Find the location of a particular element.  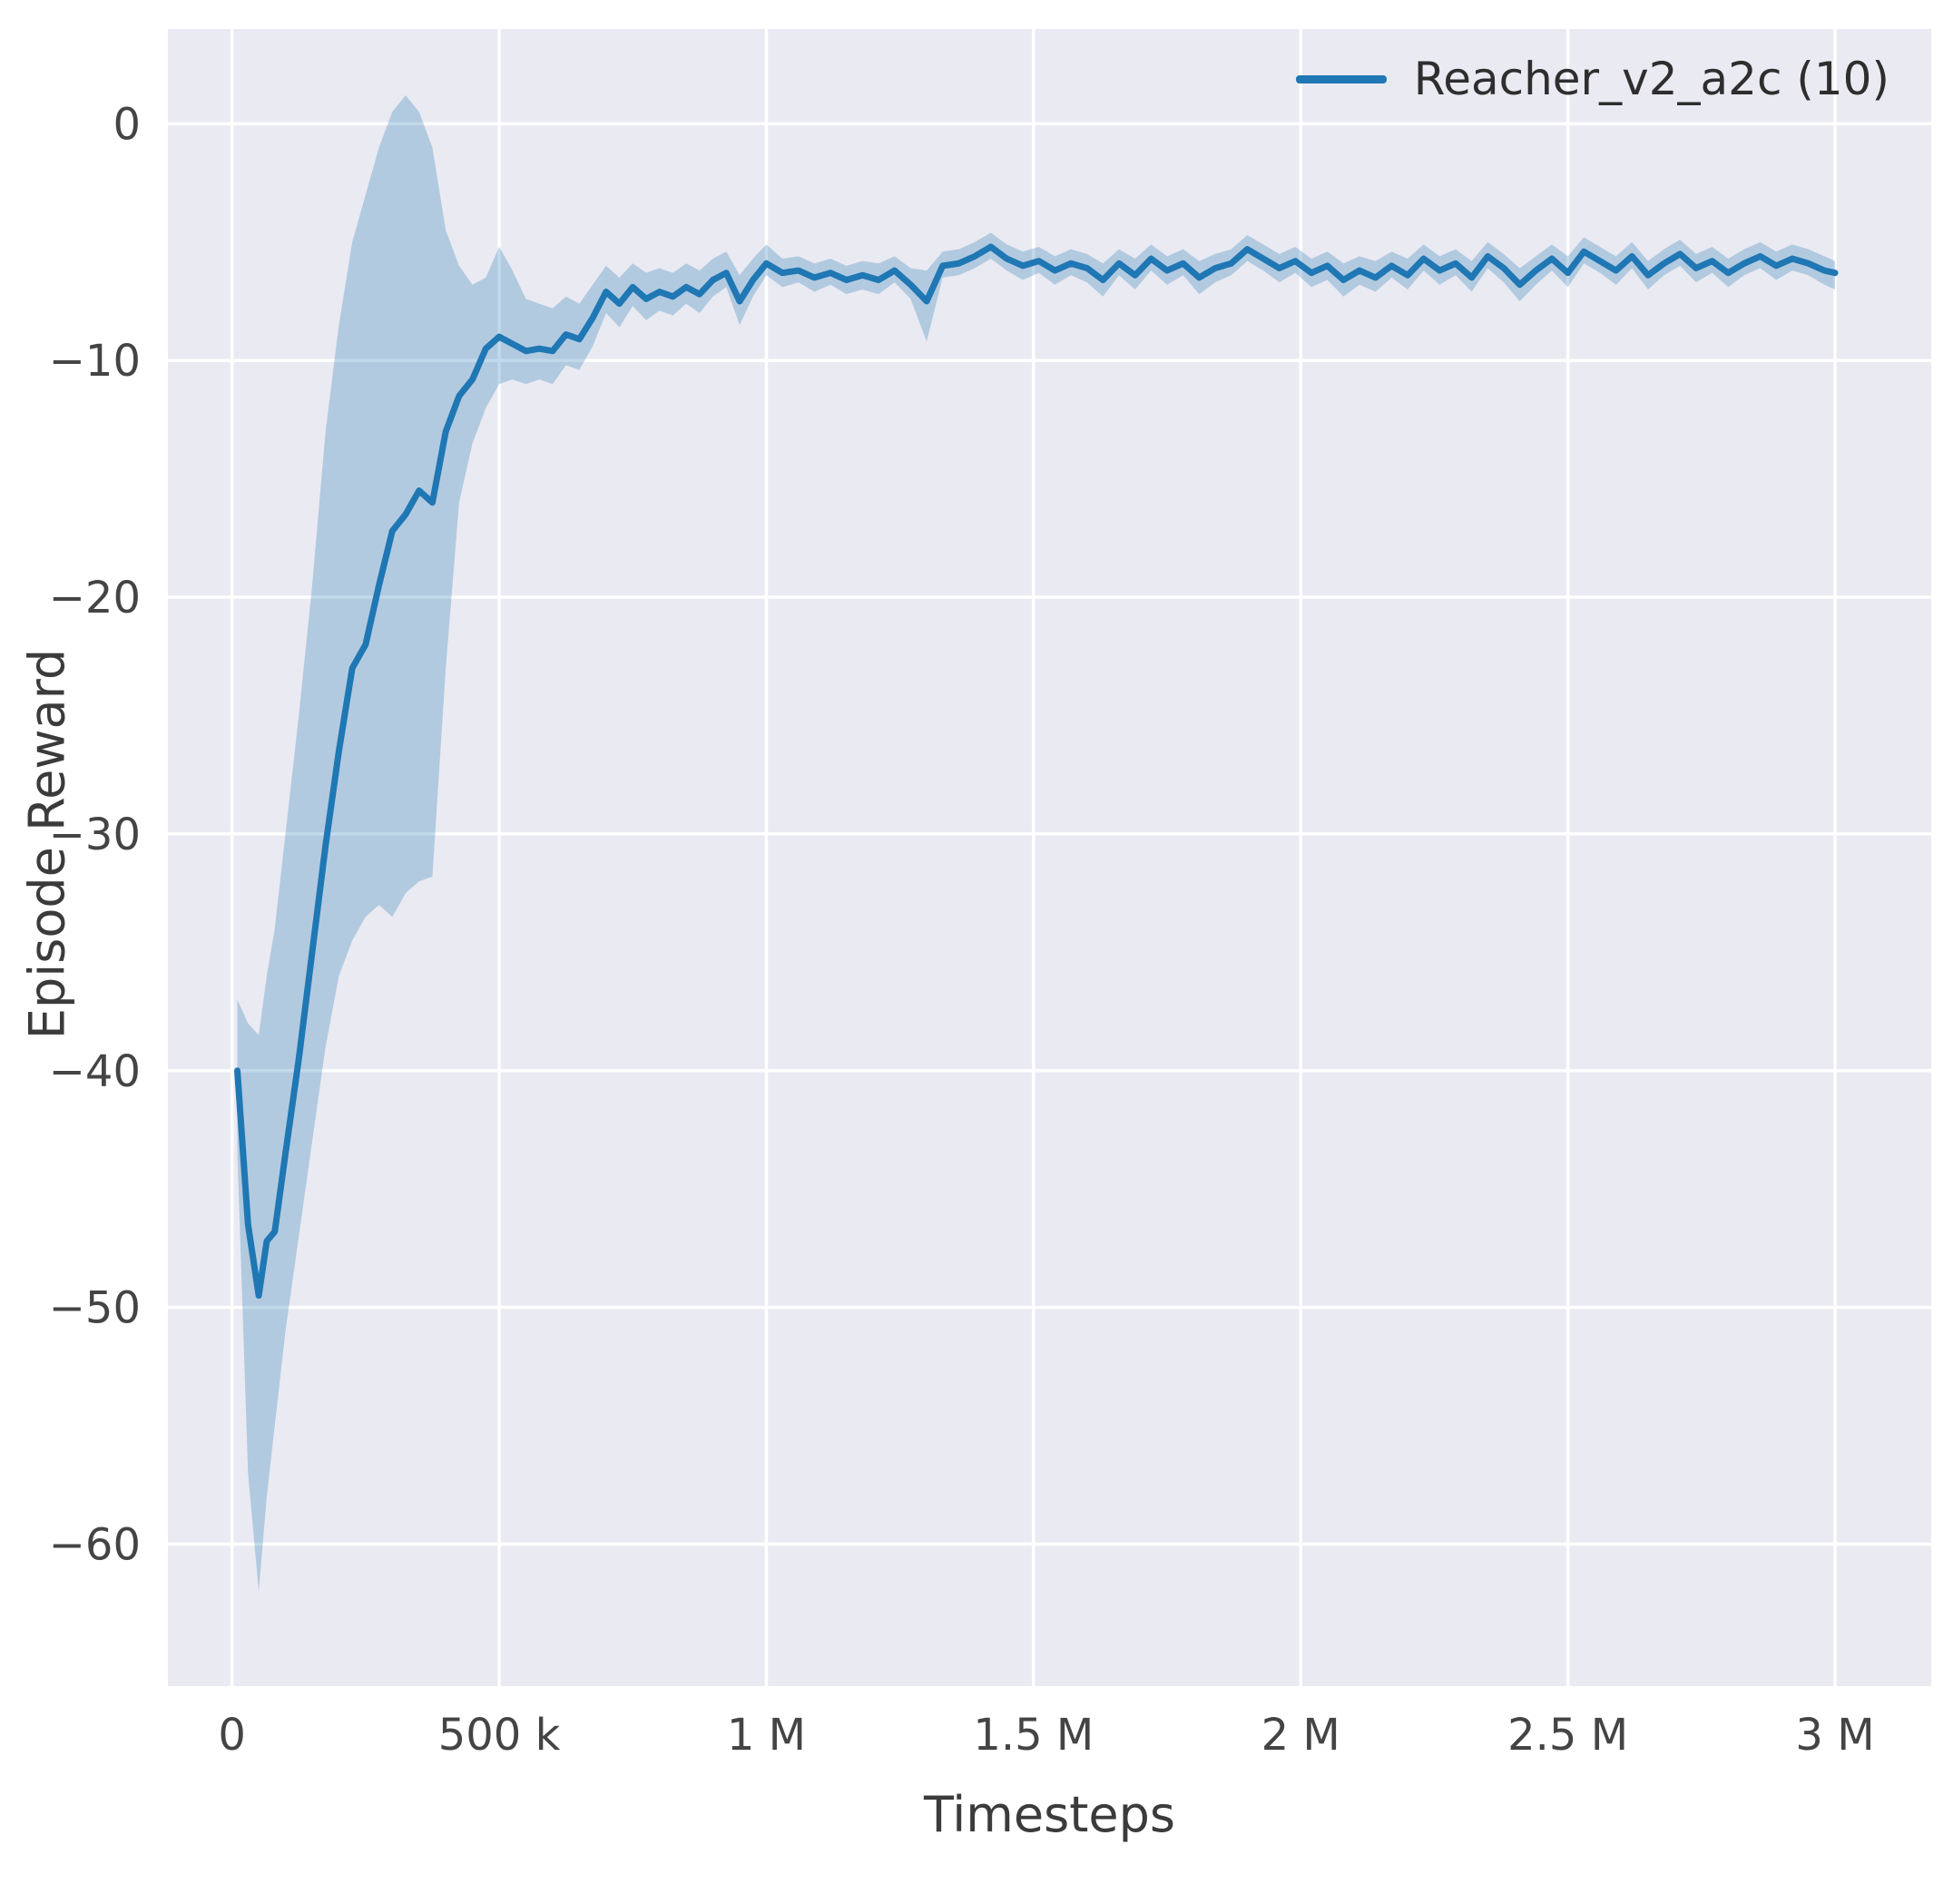

x-tick-labels: 0 500 k 1 M 1.5 M 2 M 2.5 M 3 M is located at coordinates (1046, 1735).